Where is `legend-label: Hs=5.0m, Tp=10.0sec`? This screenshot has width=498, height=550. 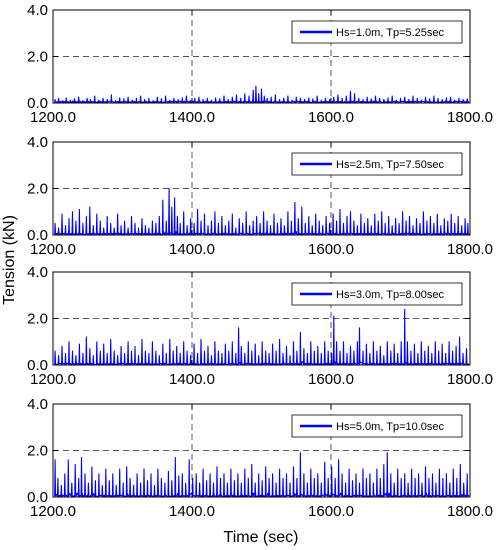 legend-label: Hs=5.0m, Tp=10.0sec is located at coordinates (390, 427).